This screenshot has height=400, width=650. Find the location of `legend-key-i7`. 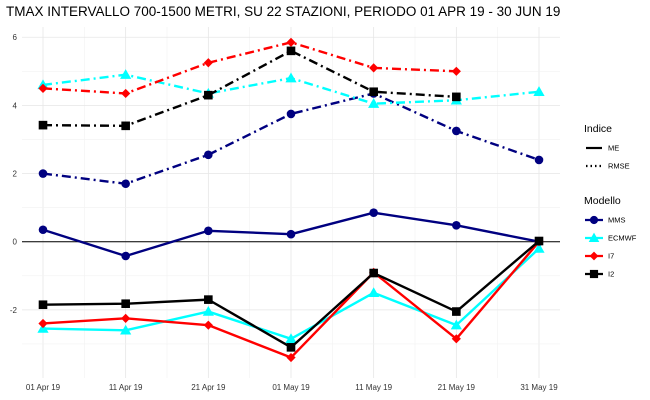

legend-key-i7 is located at coordinates (594, 256).